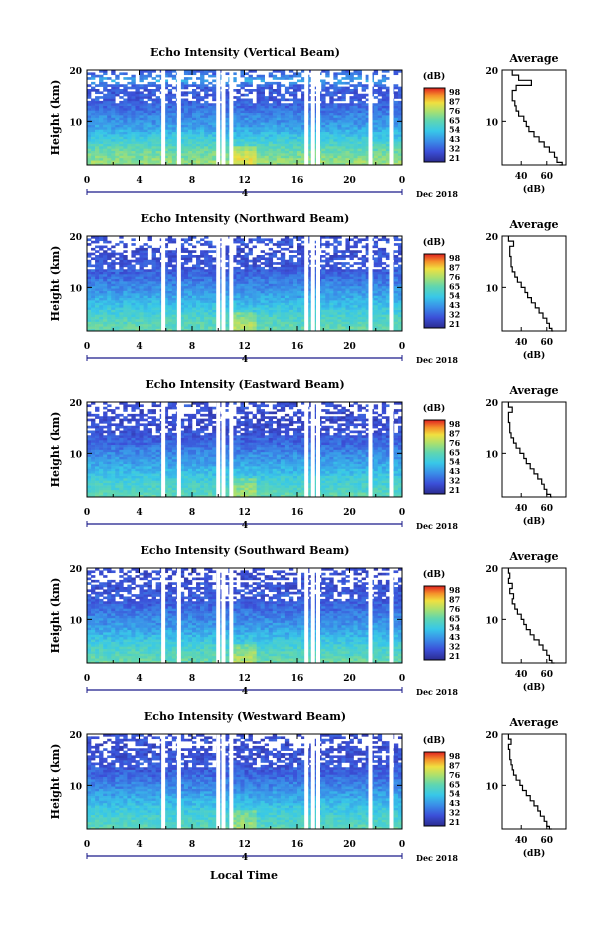  I want to click on date-day-label: 4, so click(245, 194).